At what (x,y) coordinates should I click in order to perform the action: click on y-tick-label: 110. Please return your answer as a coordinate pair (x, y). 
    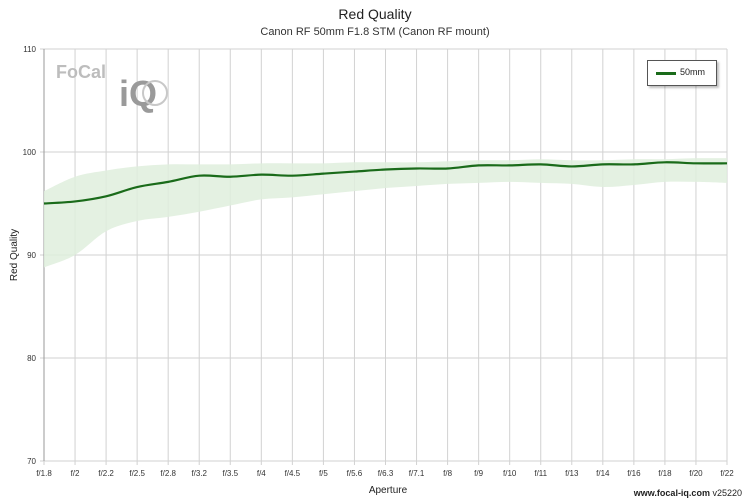
    Looking at the image, I should click on (29, 49).